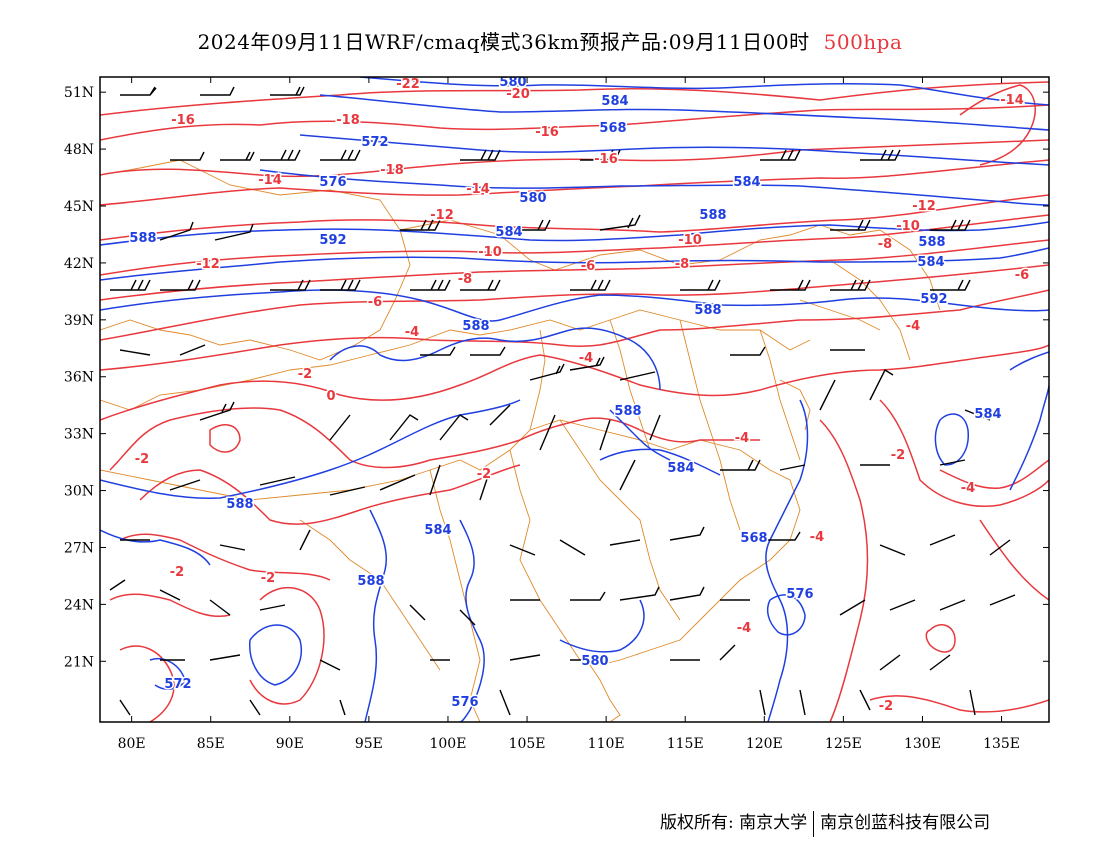 This screenshot has height=850, width=1100. What do you see at coordinates (527, 744) in the screenshot?
I see `lon-tick-label: 105E` at bounding box center [527, 744].